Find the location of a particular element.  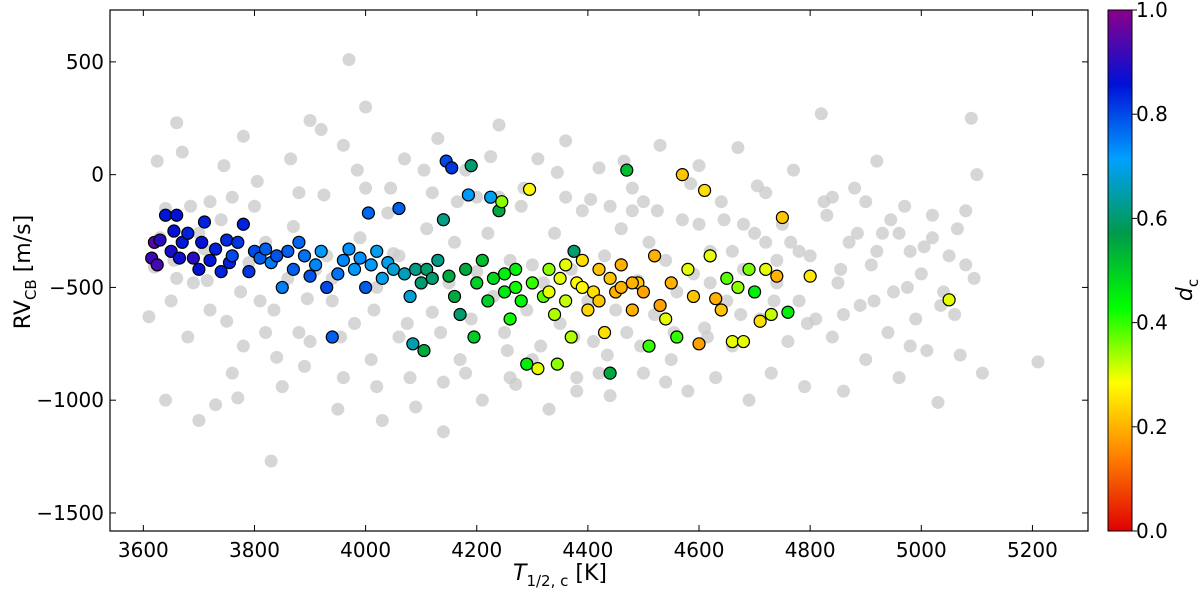

colorbar: 0.0 0.2 0.4 0.6 0.8 1.0 dc is located at coordinates (1153, 271).